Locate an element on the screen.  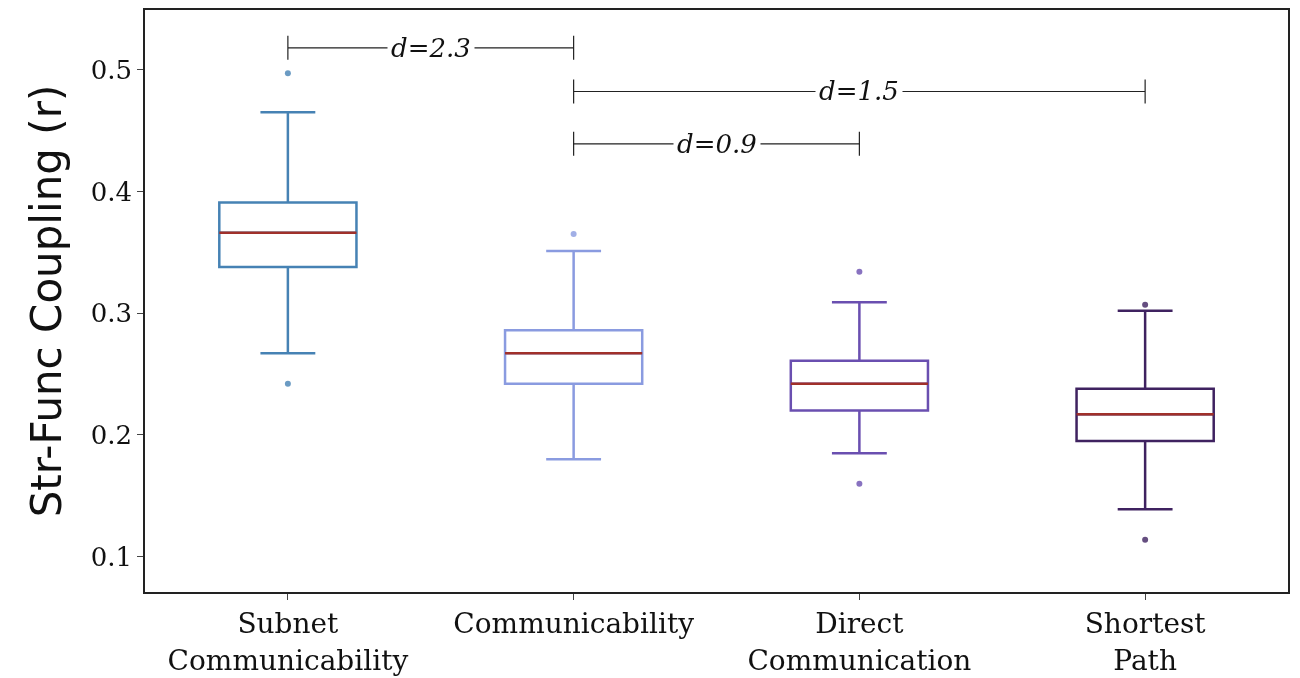
annotation: d=1.5 is located at coordinates (859, 91).